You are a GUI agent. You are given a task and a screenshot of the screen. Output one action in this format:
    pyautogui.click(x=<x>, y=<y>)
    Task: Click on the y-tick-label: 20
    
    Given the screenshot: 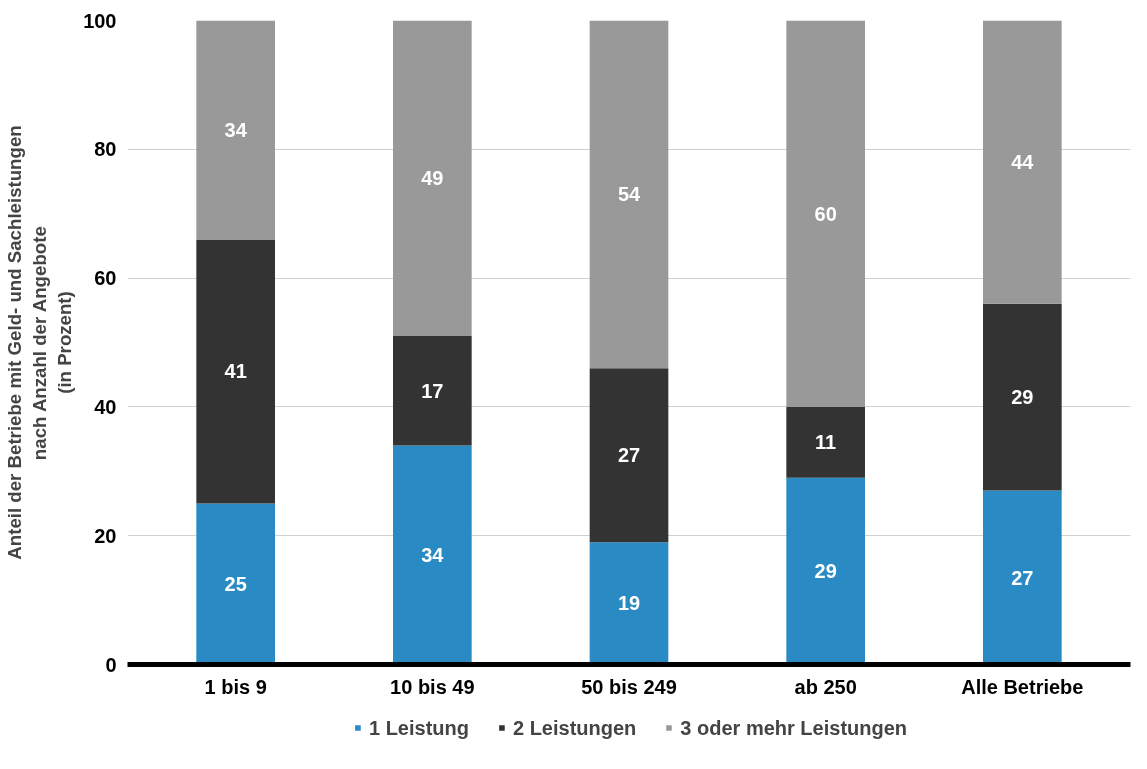 What is the action you would take?
    pyautogui.click(x=105, y=535)
    